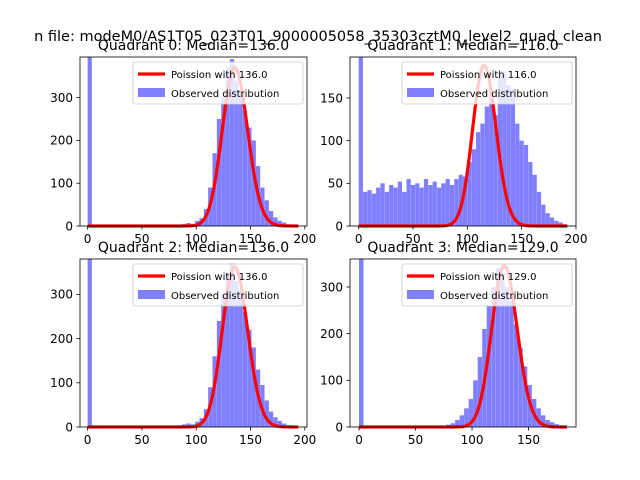  Describe the element at coordinates (151, 294) in the screenshot. I see `legend-hist-swatch` at that location.